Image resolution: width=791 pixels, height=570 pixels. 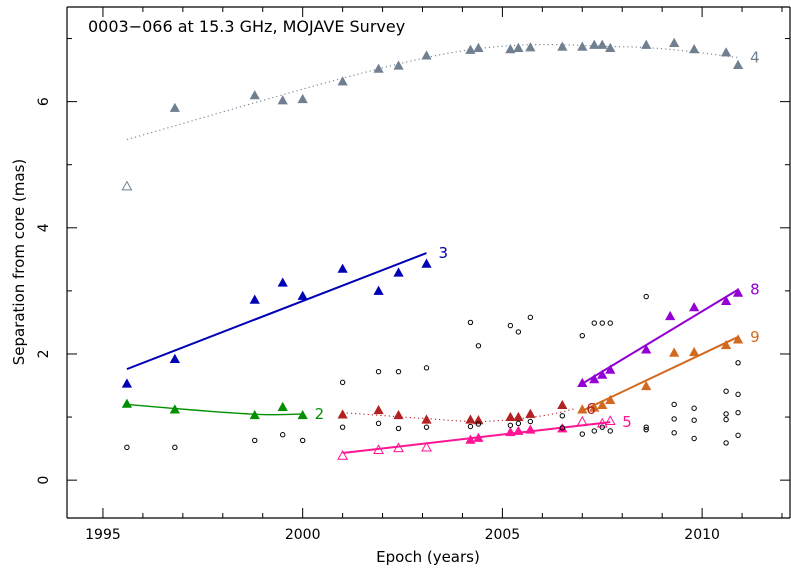 I want to click on series-5-label: 5, so click(x=627, y=422).